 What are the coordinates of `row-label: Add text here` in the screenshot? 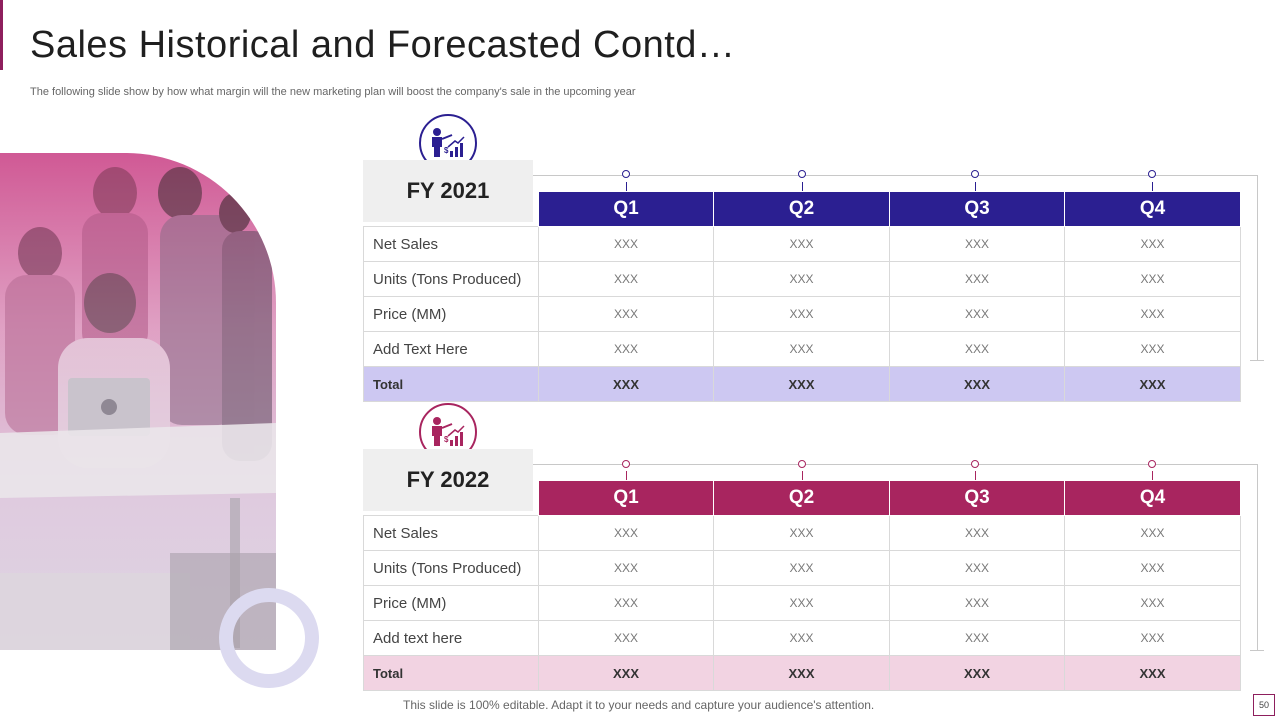 It's located at (451, 638).